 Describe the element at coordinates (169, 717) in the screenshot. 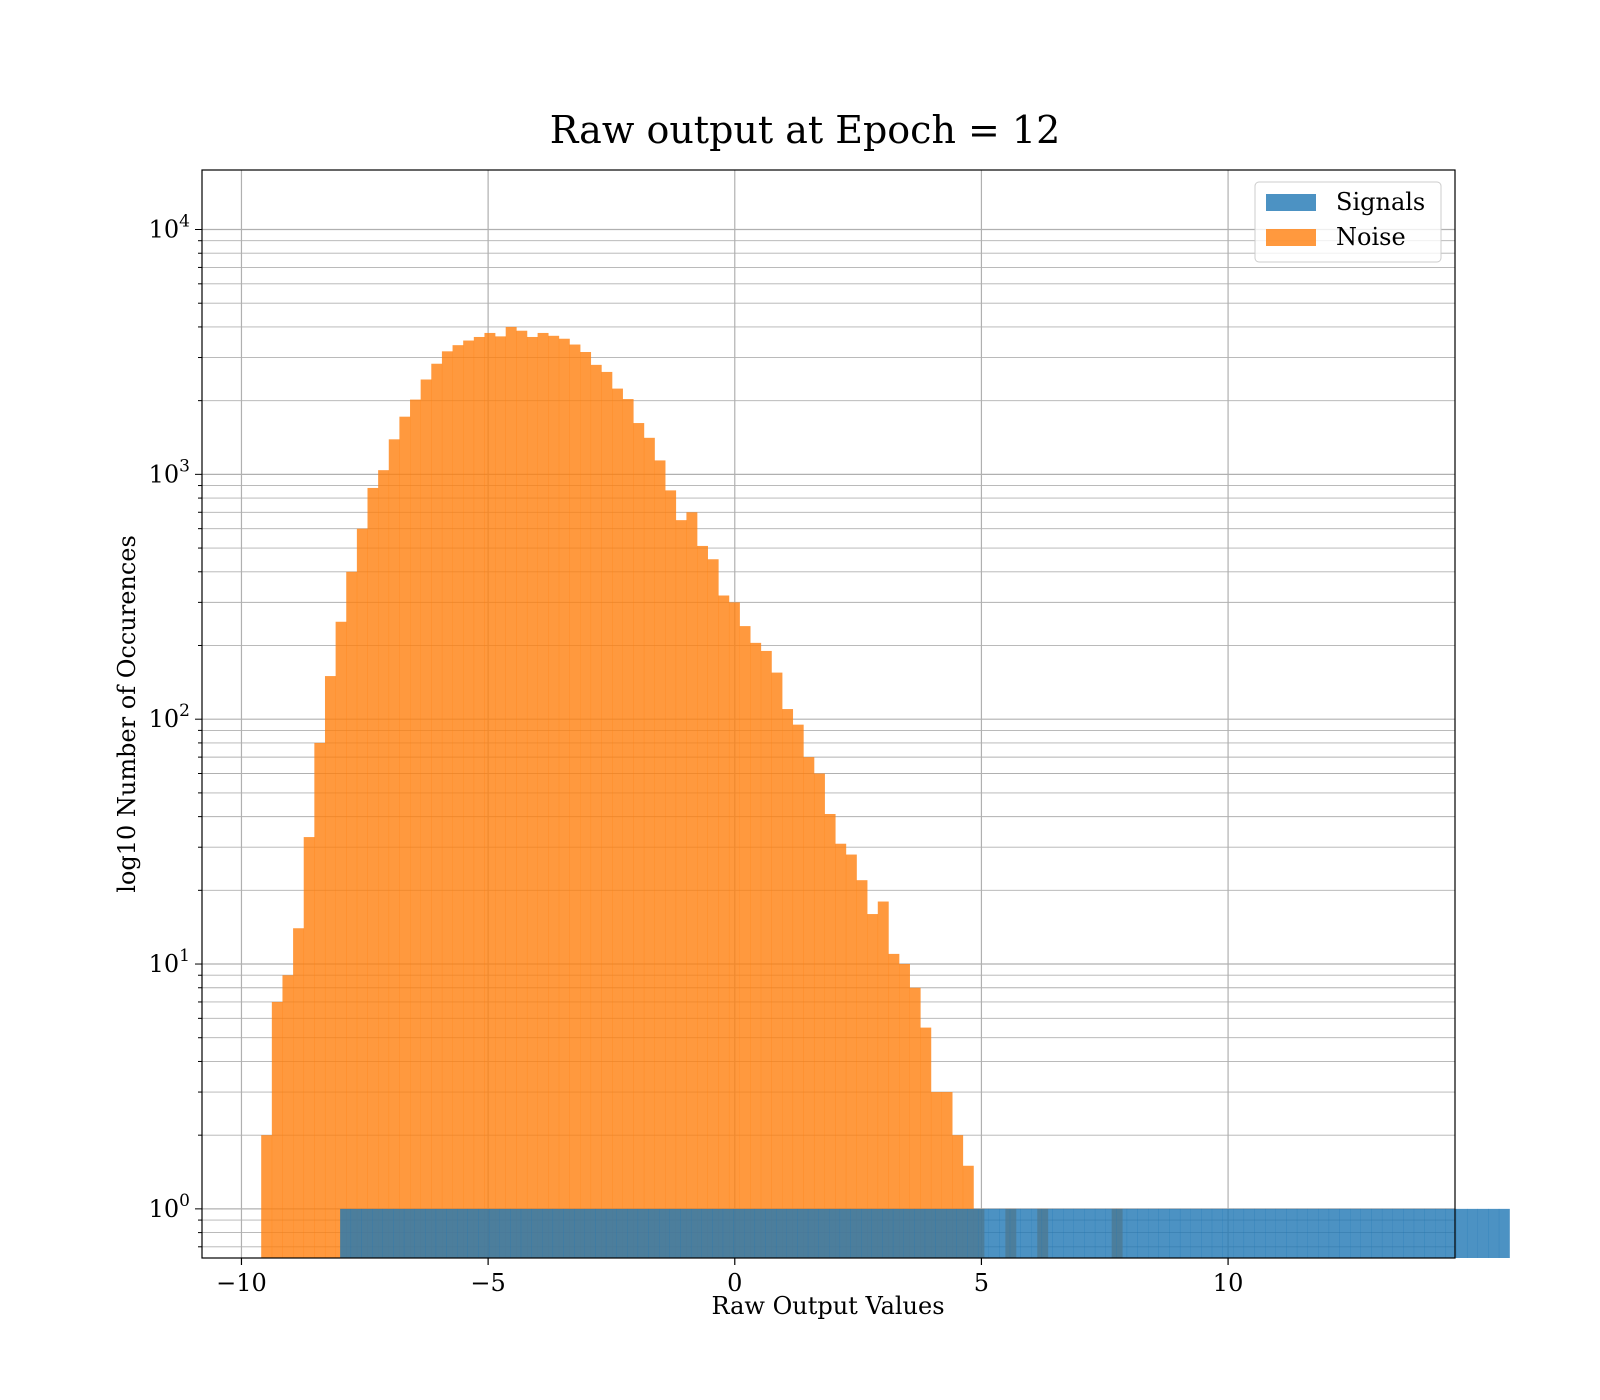

I see `y-tick-label: 10²` at that location.